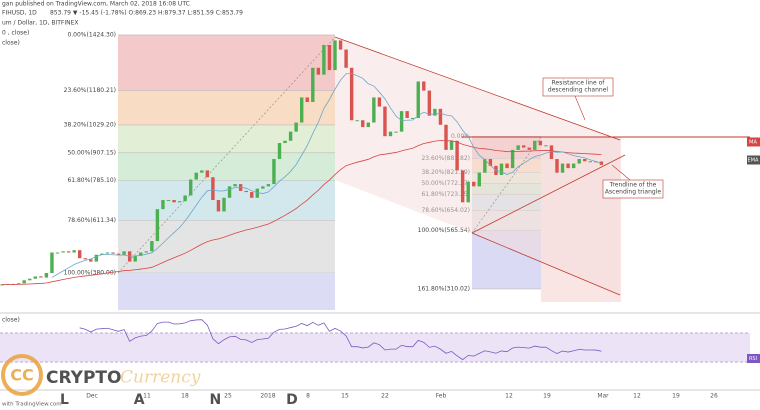 This screenshot has height=410, width=760. I want to click on brand-land: L A N D, so click(194, 400).